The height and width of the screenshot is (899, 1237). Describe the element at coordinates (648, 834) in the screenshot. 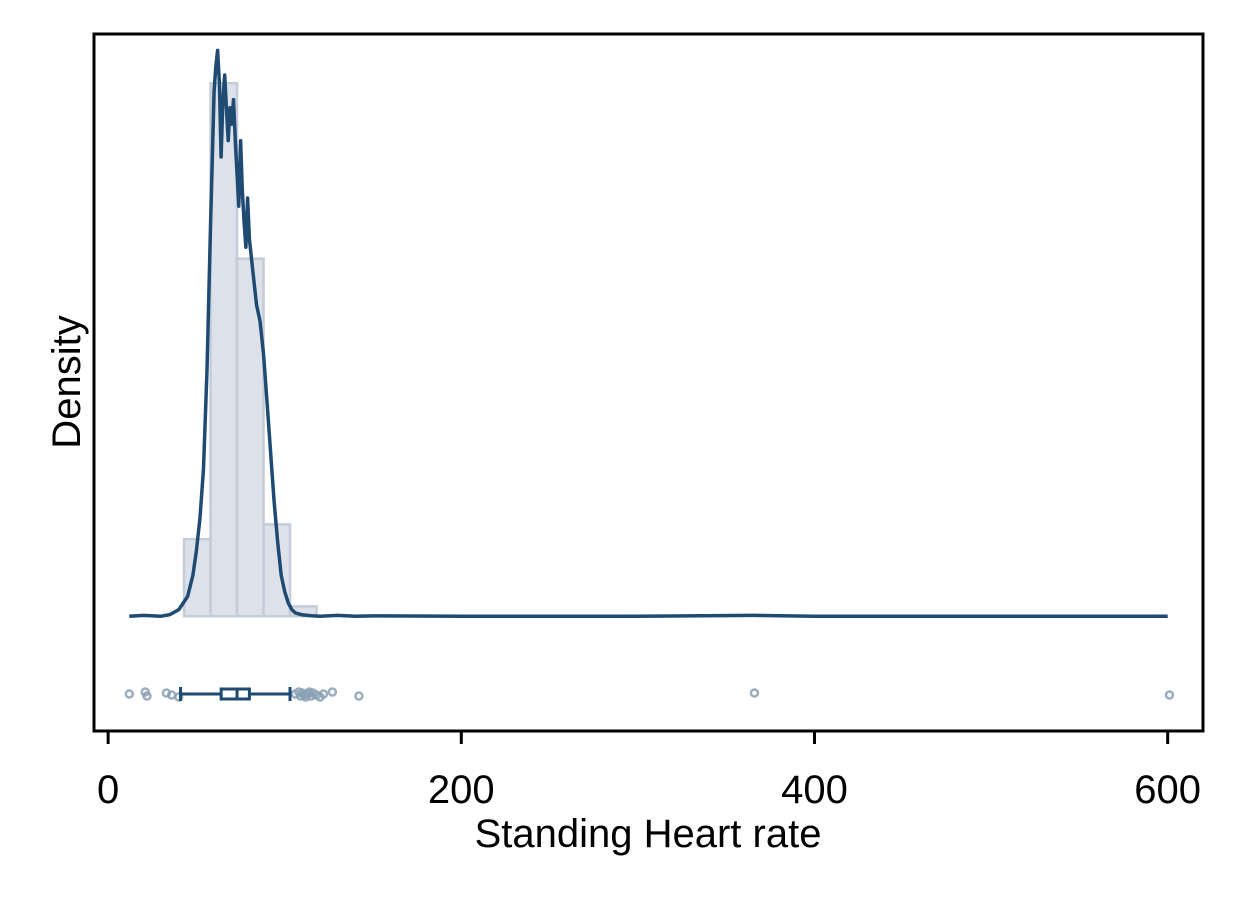

I see `x-axis-label: Standing Heart rate` at that location.